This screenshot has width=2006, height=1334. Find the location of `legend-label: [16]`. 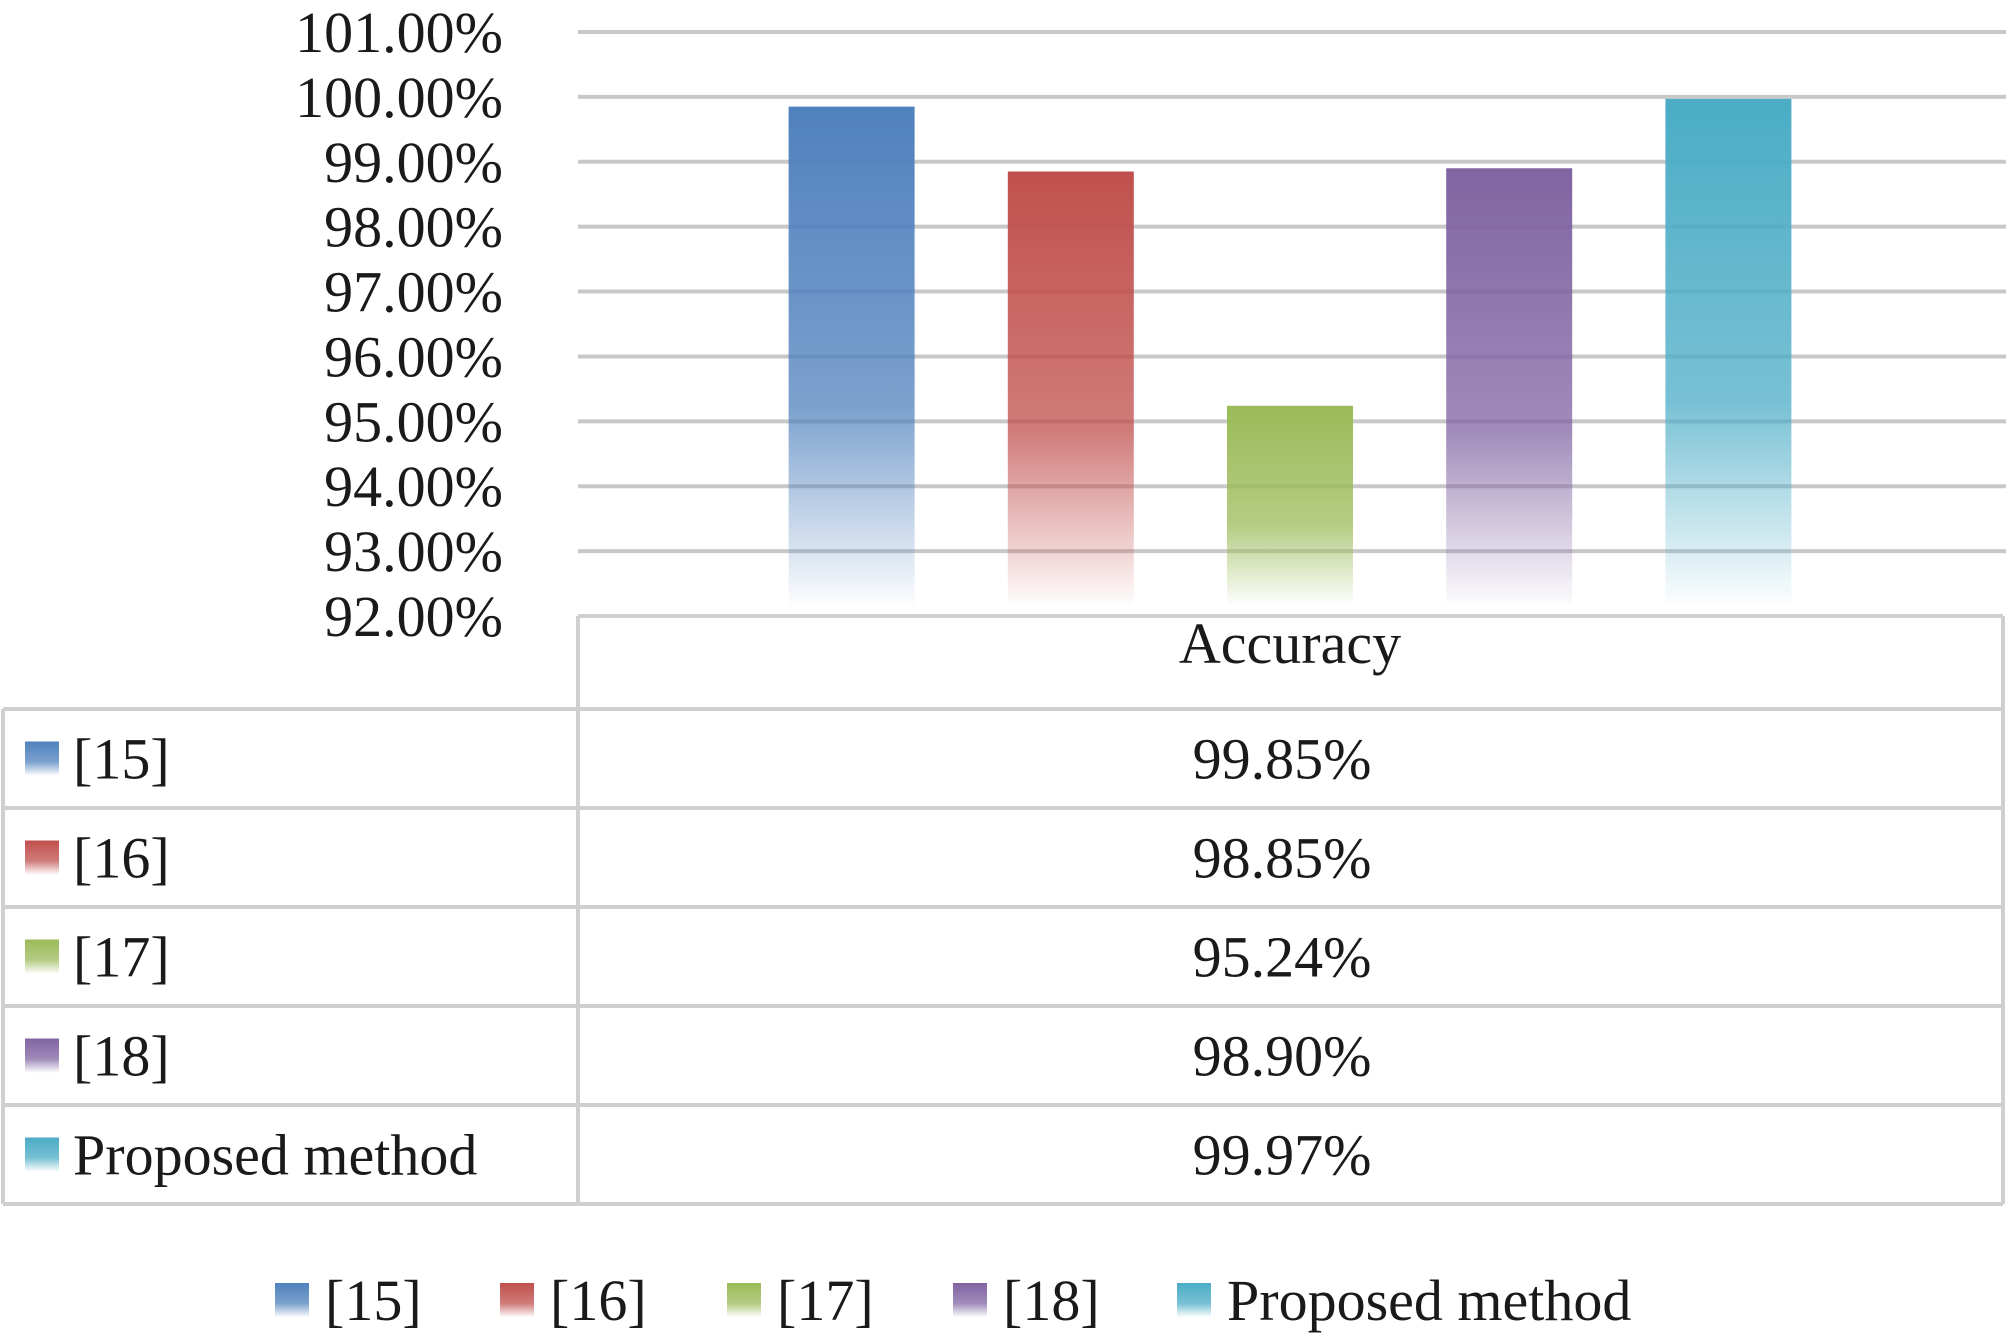

legend-label: [16] is located at coordinates (598, 1300).